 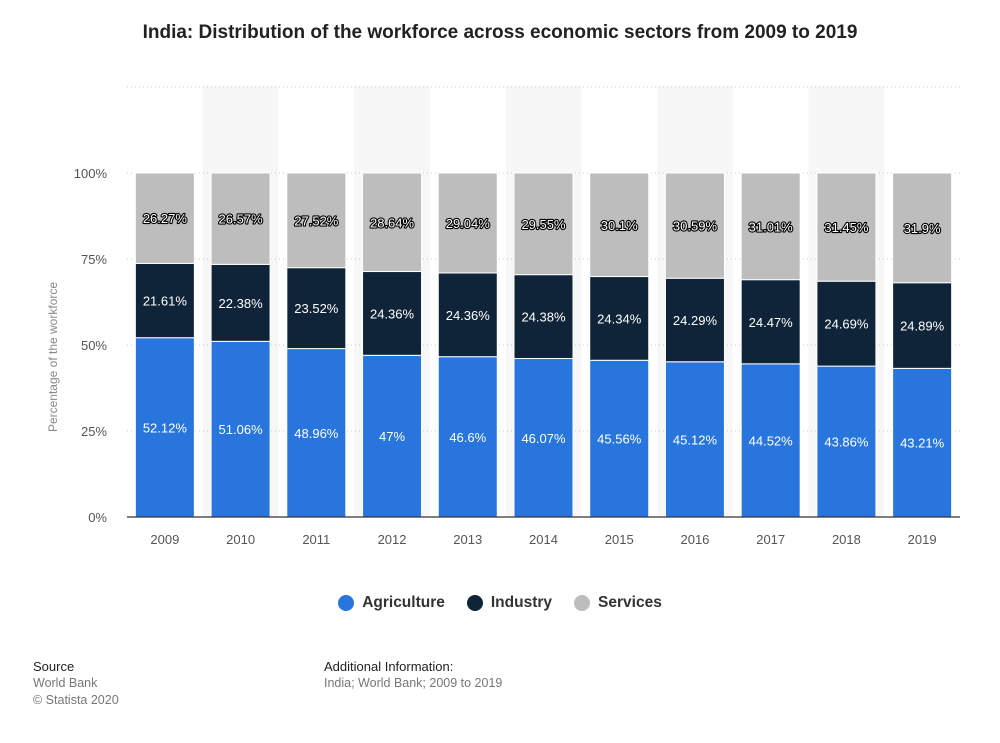 I want to click on data-label: 45.56%, so click(x=619, y=439).